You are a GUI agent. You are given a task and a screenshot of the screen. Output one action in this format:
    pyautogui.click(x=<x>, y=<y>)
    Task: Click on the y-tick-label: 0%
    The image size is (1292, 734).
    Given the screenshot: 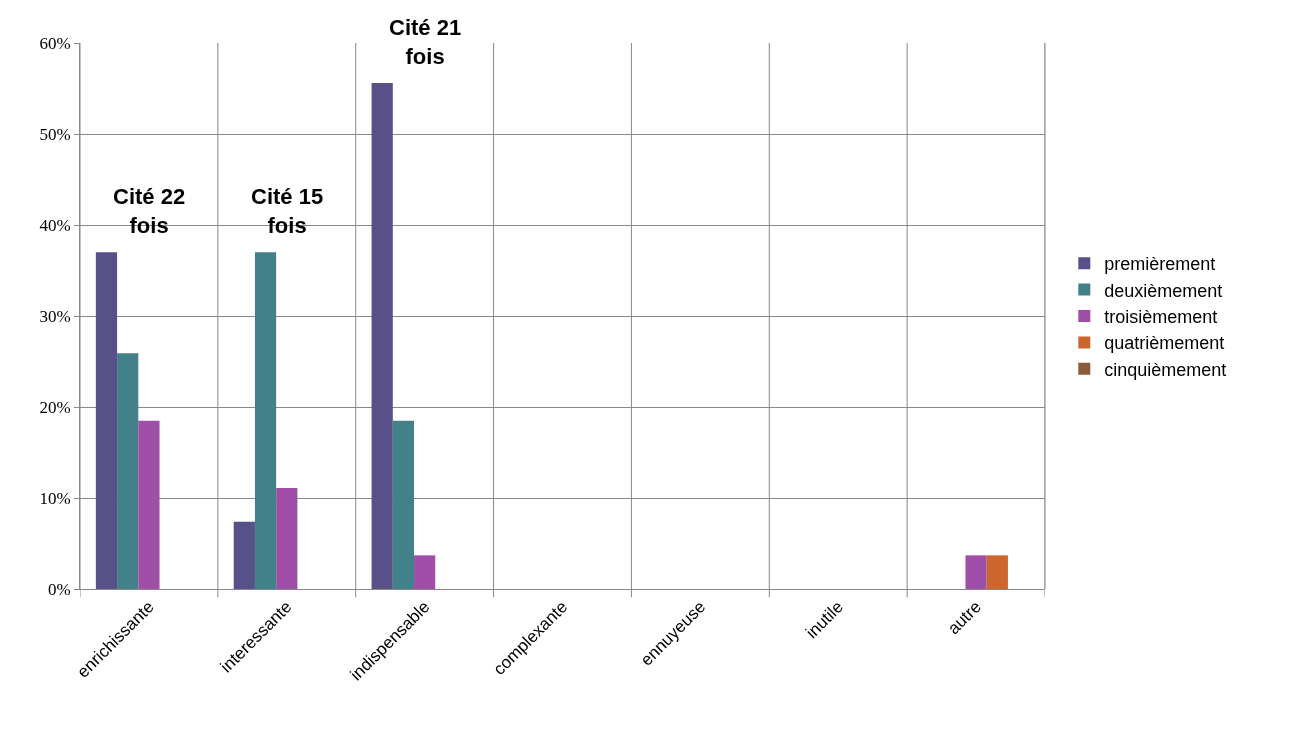 What is the action you would take?
    pyautogui.click(x=59, y=589)
    